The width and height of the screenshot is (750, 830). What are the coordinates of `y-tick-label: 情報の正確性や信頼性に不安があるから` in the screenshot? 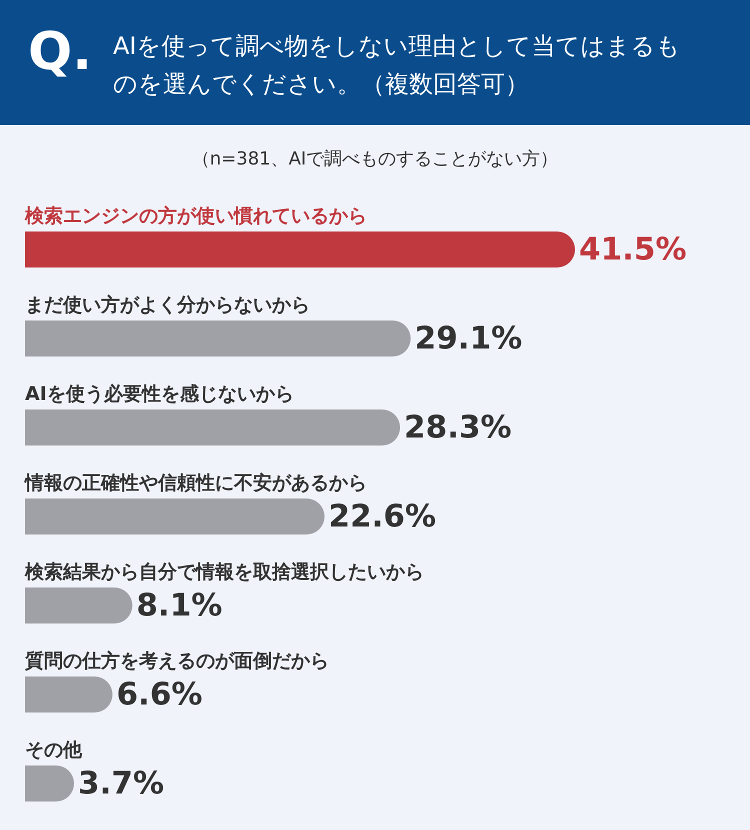 It's located at (195, 483).